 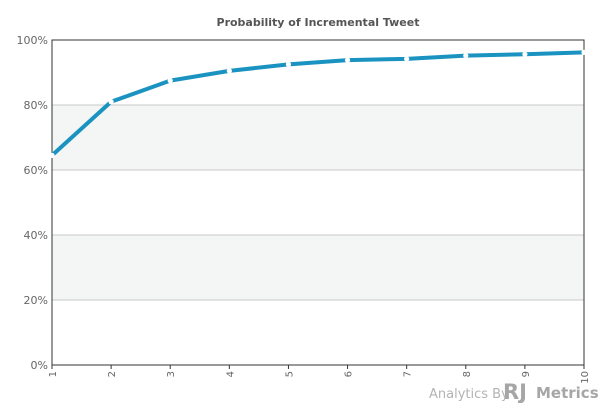 I want to click on brand-logo-mark: RJ, so click(x=515, y=391).